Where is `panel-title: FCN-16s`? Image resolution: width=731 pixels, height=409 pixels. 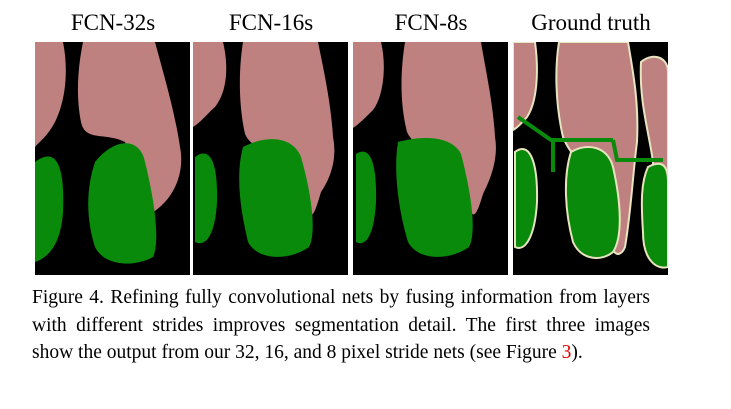 panel-title: FCN-16s is located at coordinates (271, 22).